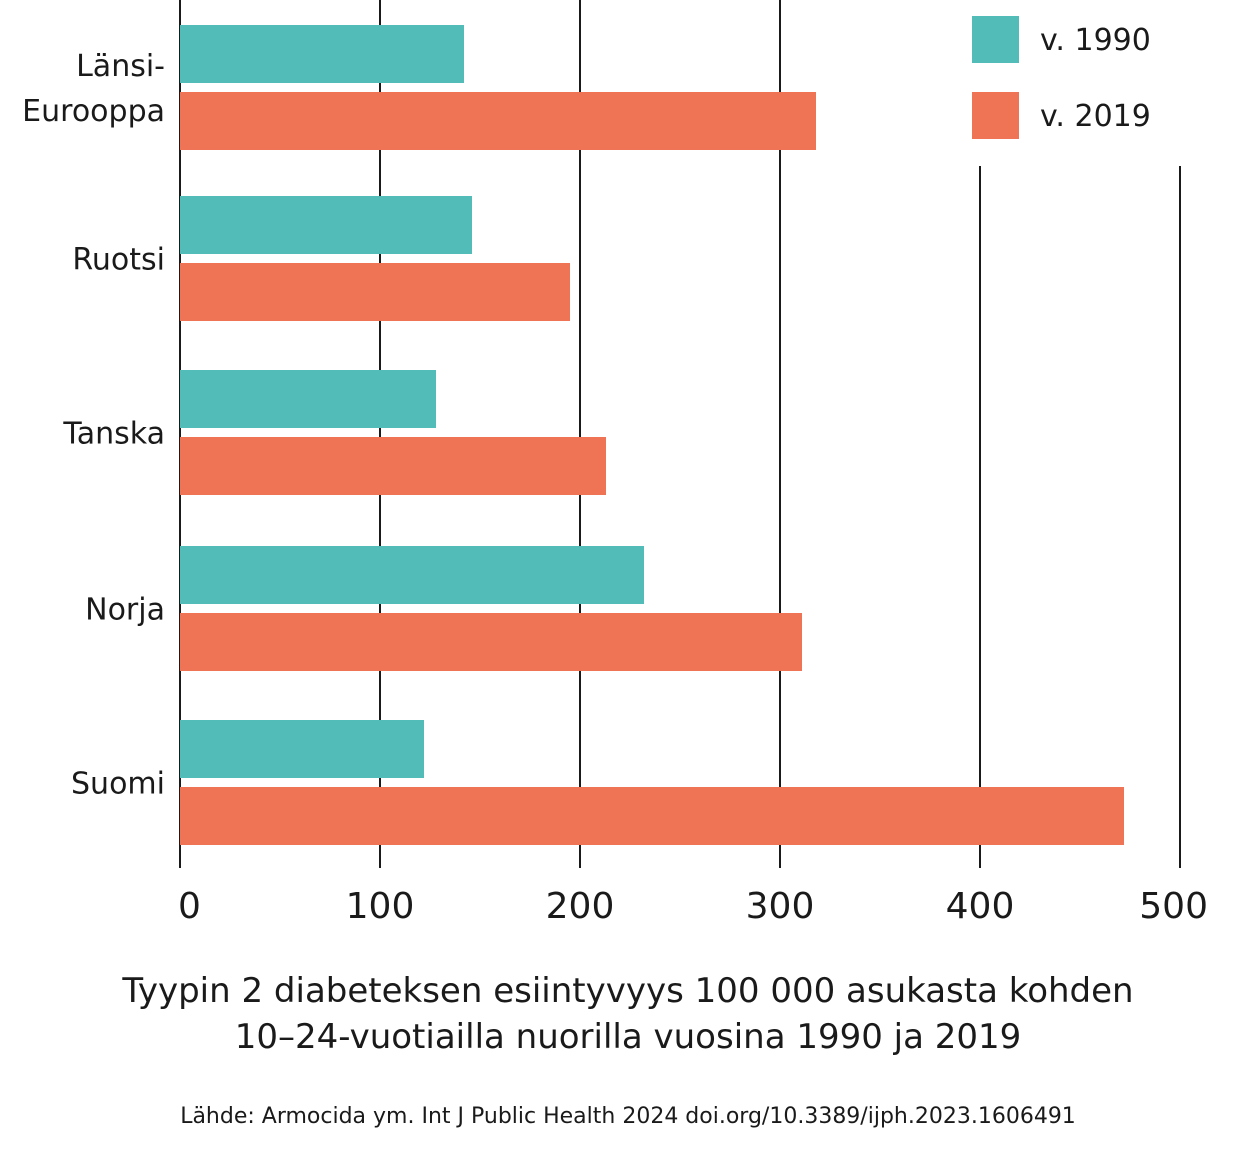 The width and height of the screenshot is (1256, 1155). I want to click on category-labels: Länsi- Eurooppa Ruotsi Tanska Norja Suomi, so click(93, 425).